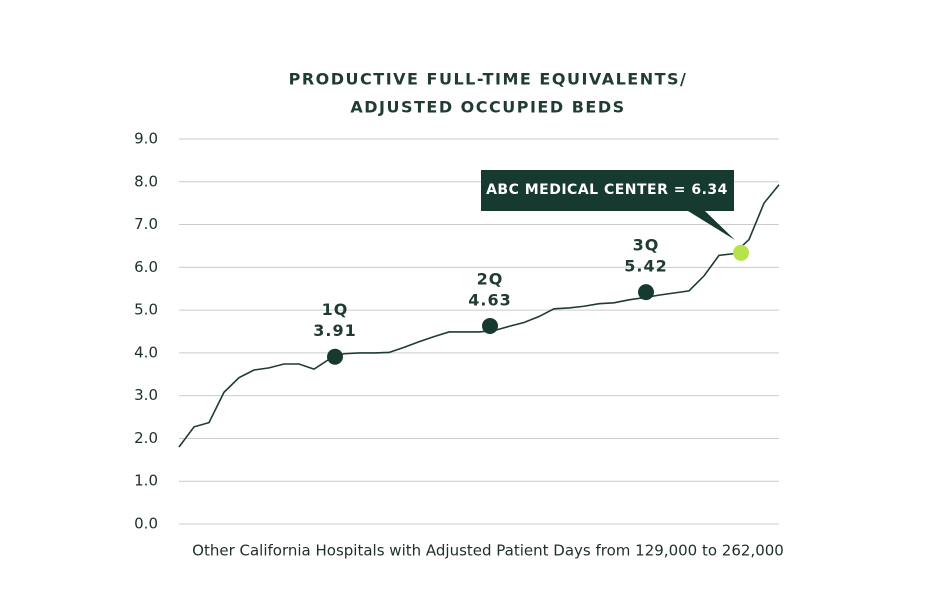  What do you see at coordinates (488, 79) in the screenshot?
I see `chart-title: PRODUCTIVE FULL-TIME EQUIVALENTS/` at bounding box center [488, 79].